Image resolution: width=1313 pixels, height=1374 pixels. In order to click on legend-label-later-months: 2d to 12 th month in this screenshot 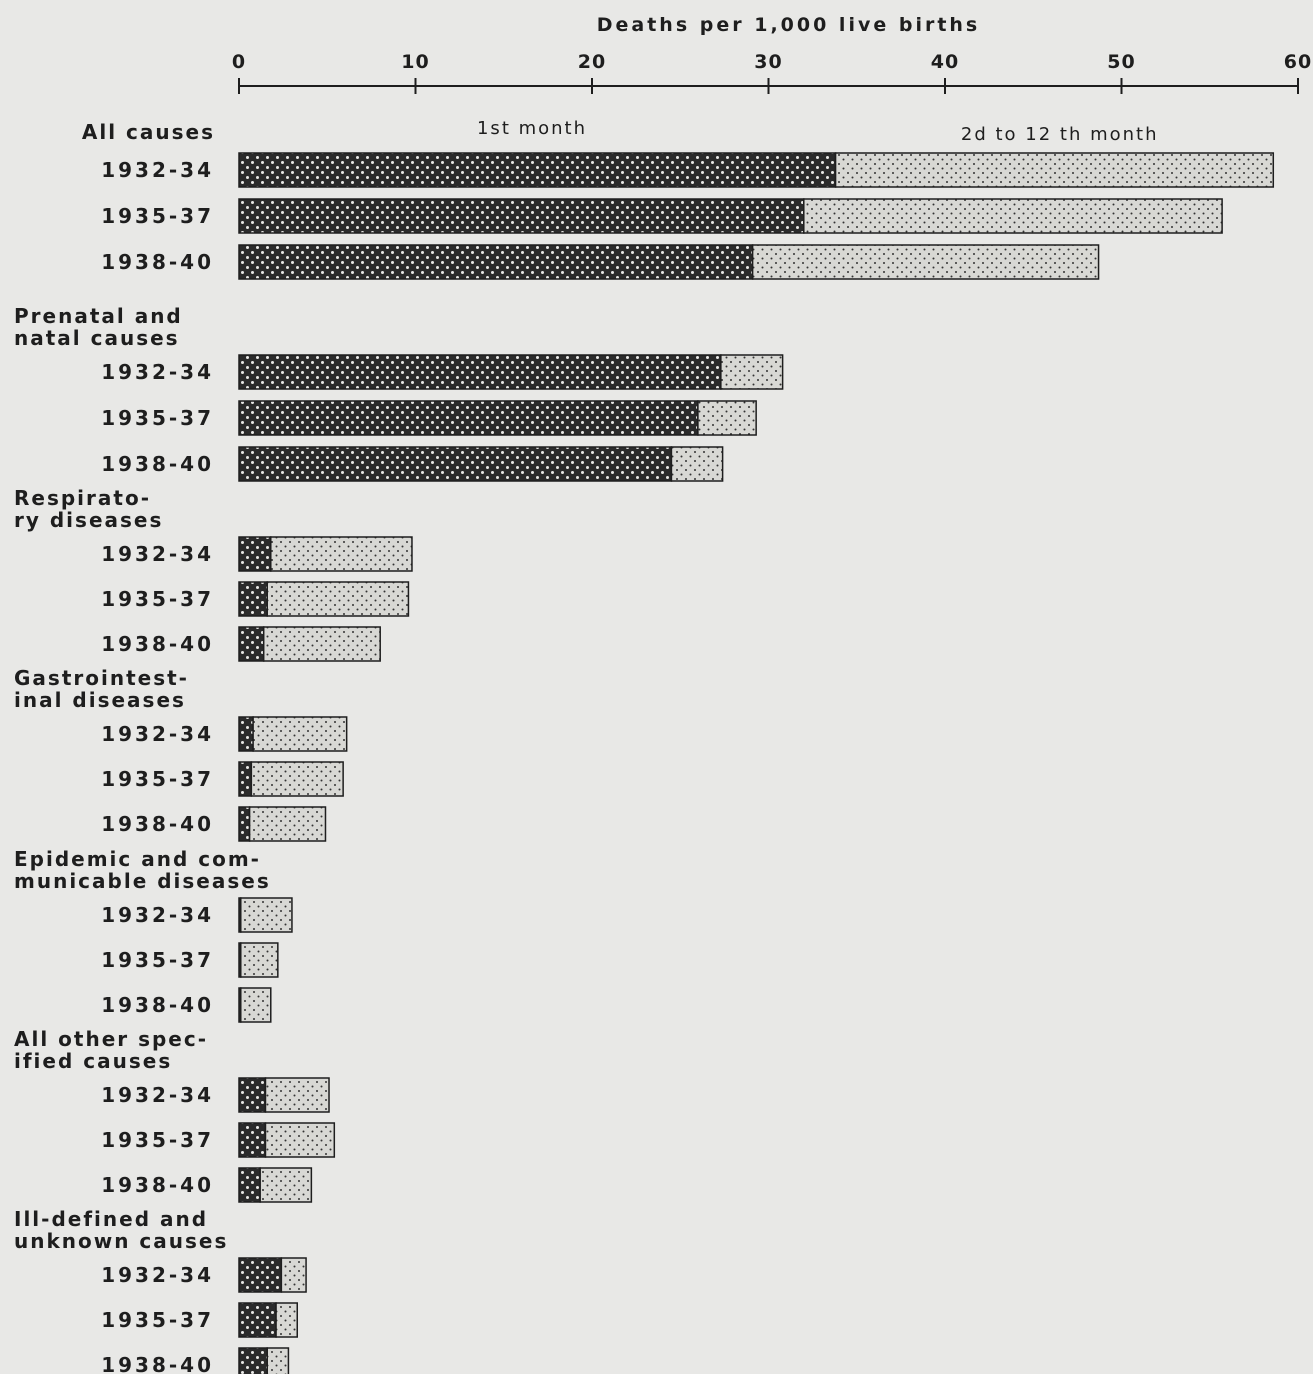, I will do `click(1060, 134)`.